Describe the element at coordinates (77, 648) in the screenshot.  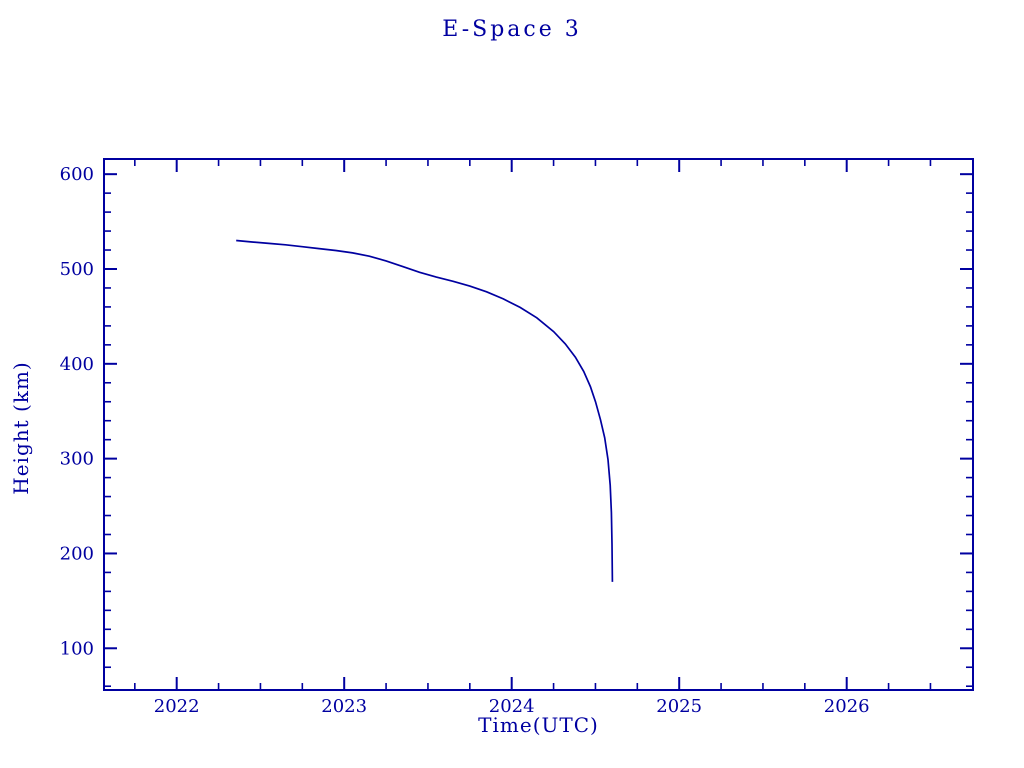
I see `svg-text: 100` at that location.